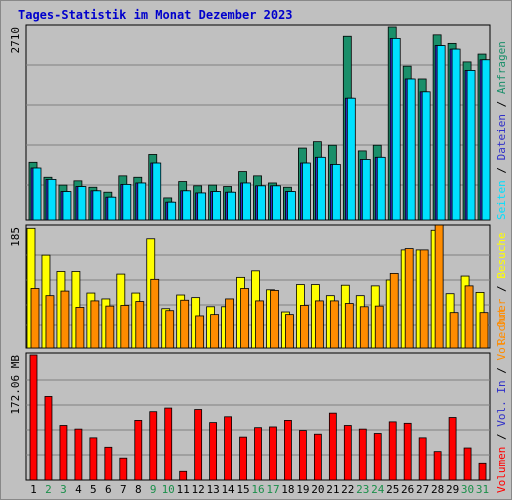  I want to click on panel-middle-ymax-label: 185, so click(15, 237).